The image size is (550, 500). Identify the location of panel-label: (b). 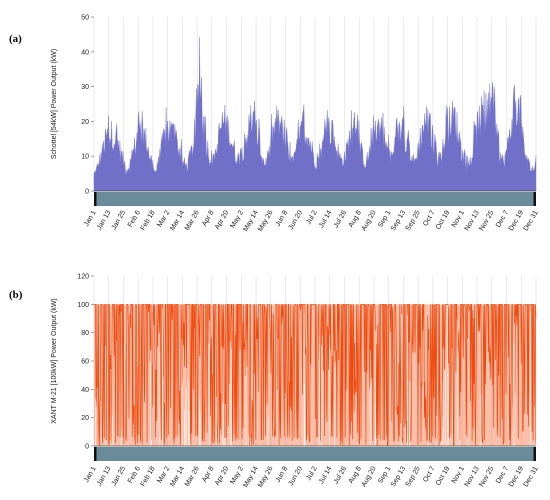
(16, 295).